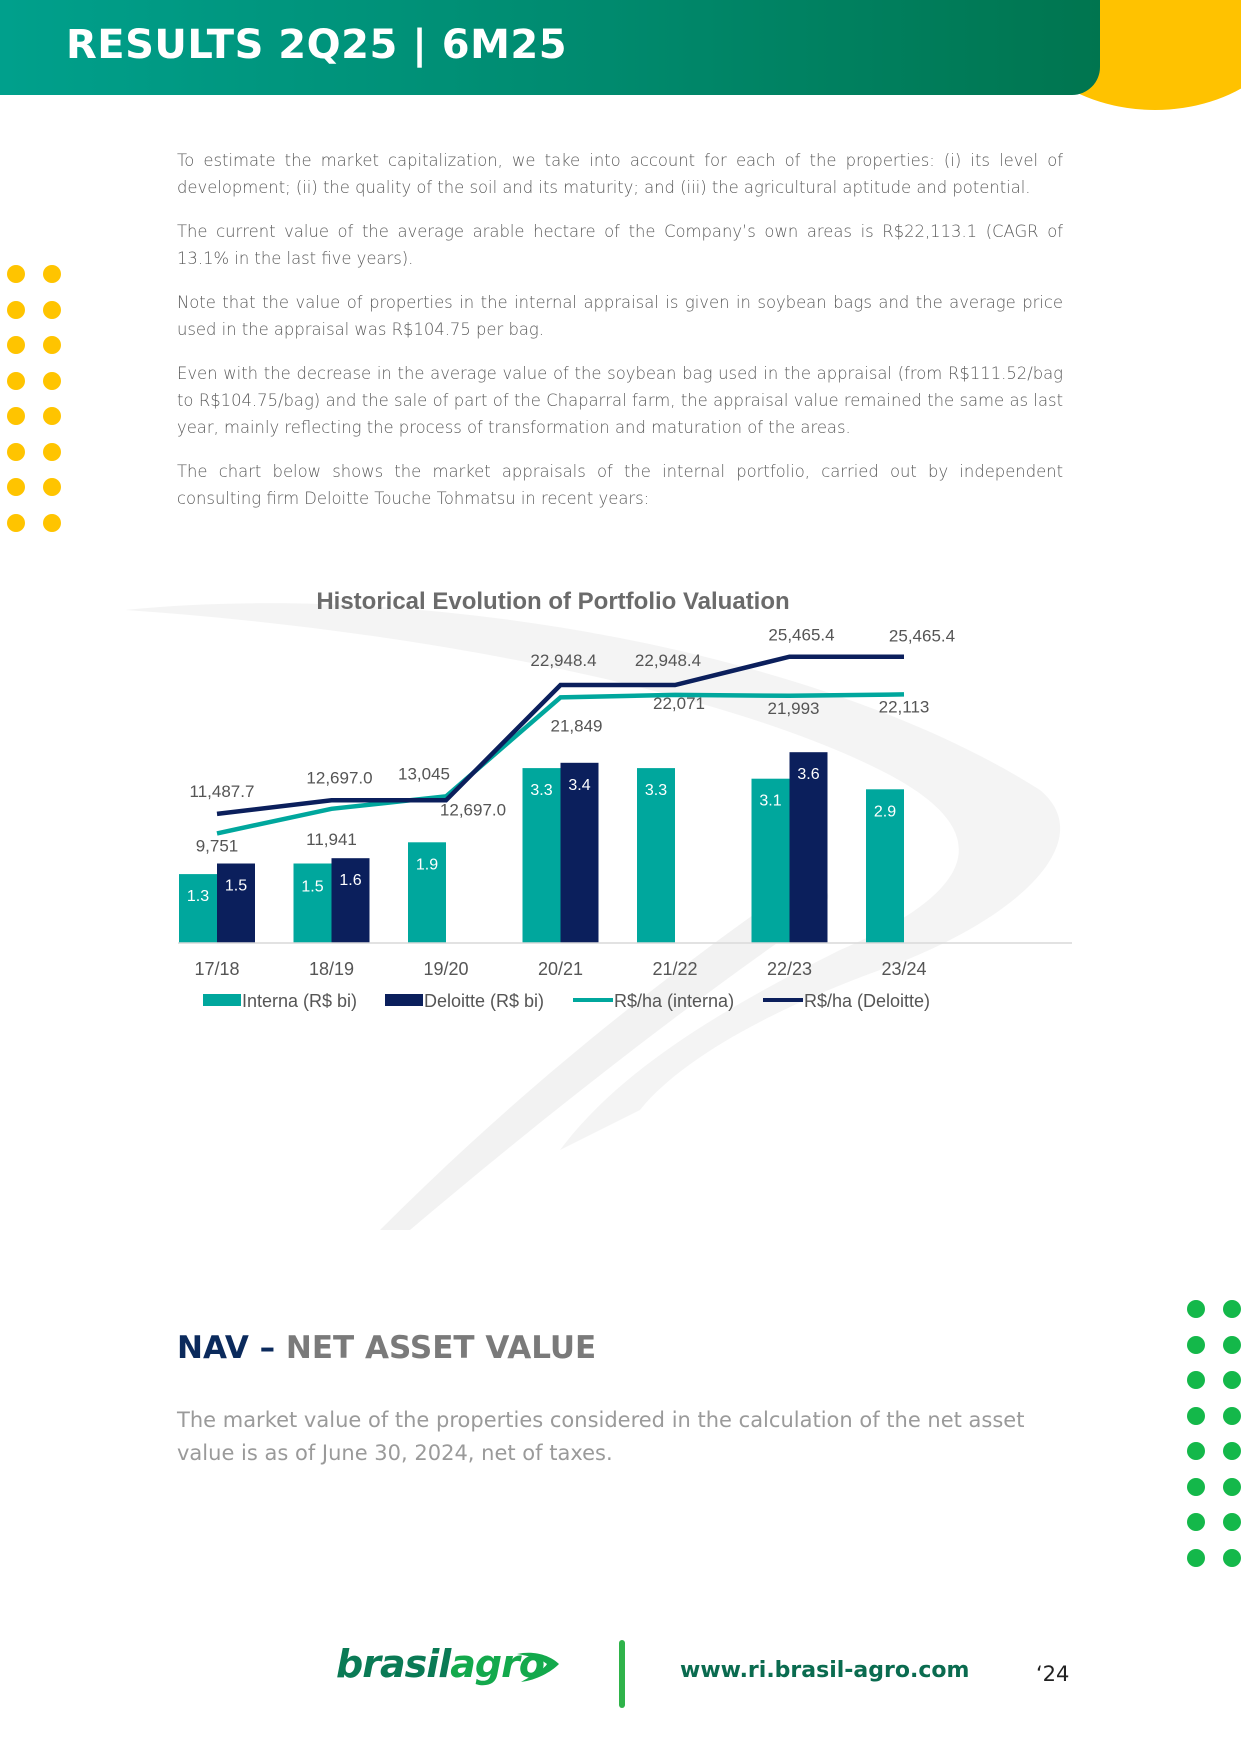  Describe the element at coordinates (231, 1348) in the screenshot. I see `section-title-prefix: NAV –` at that location.